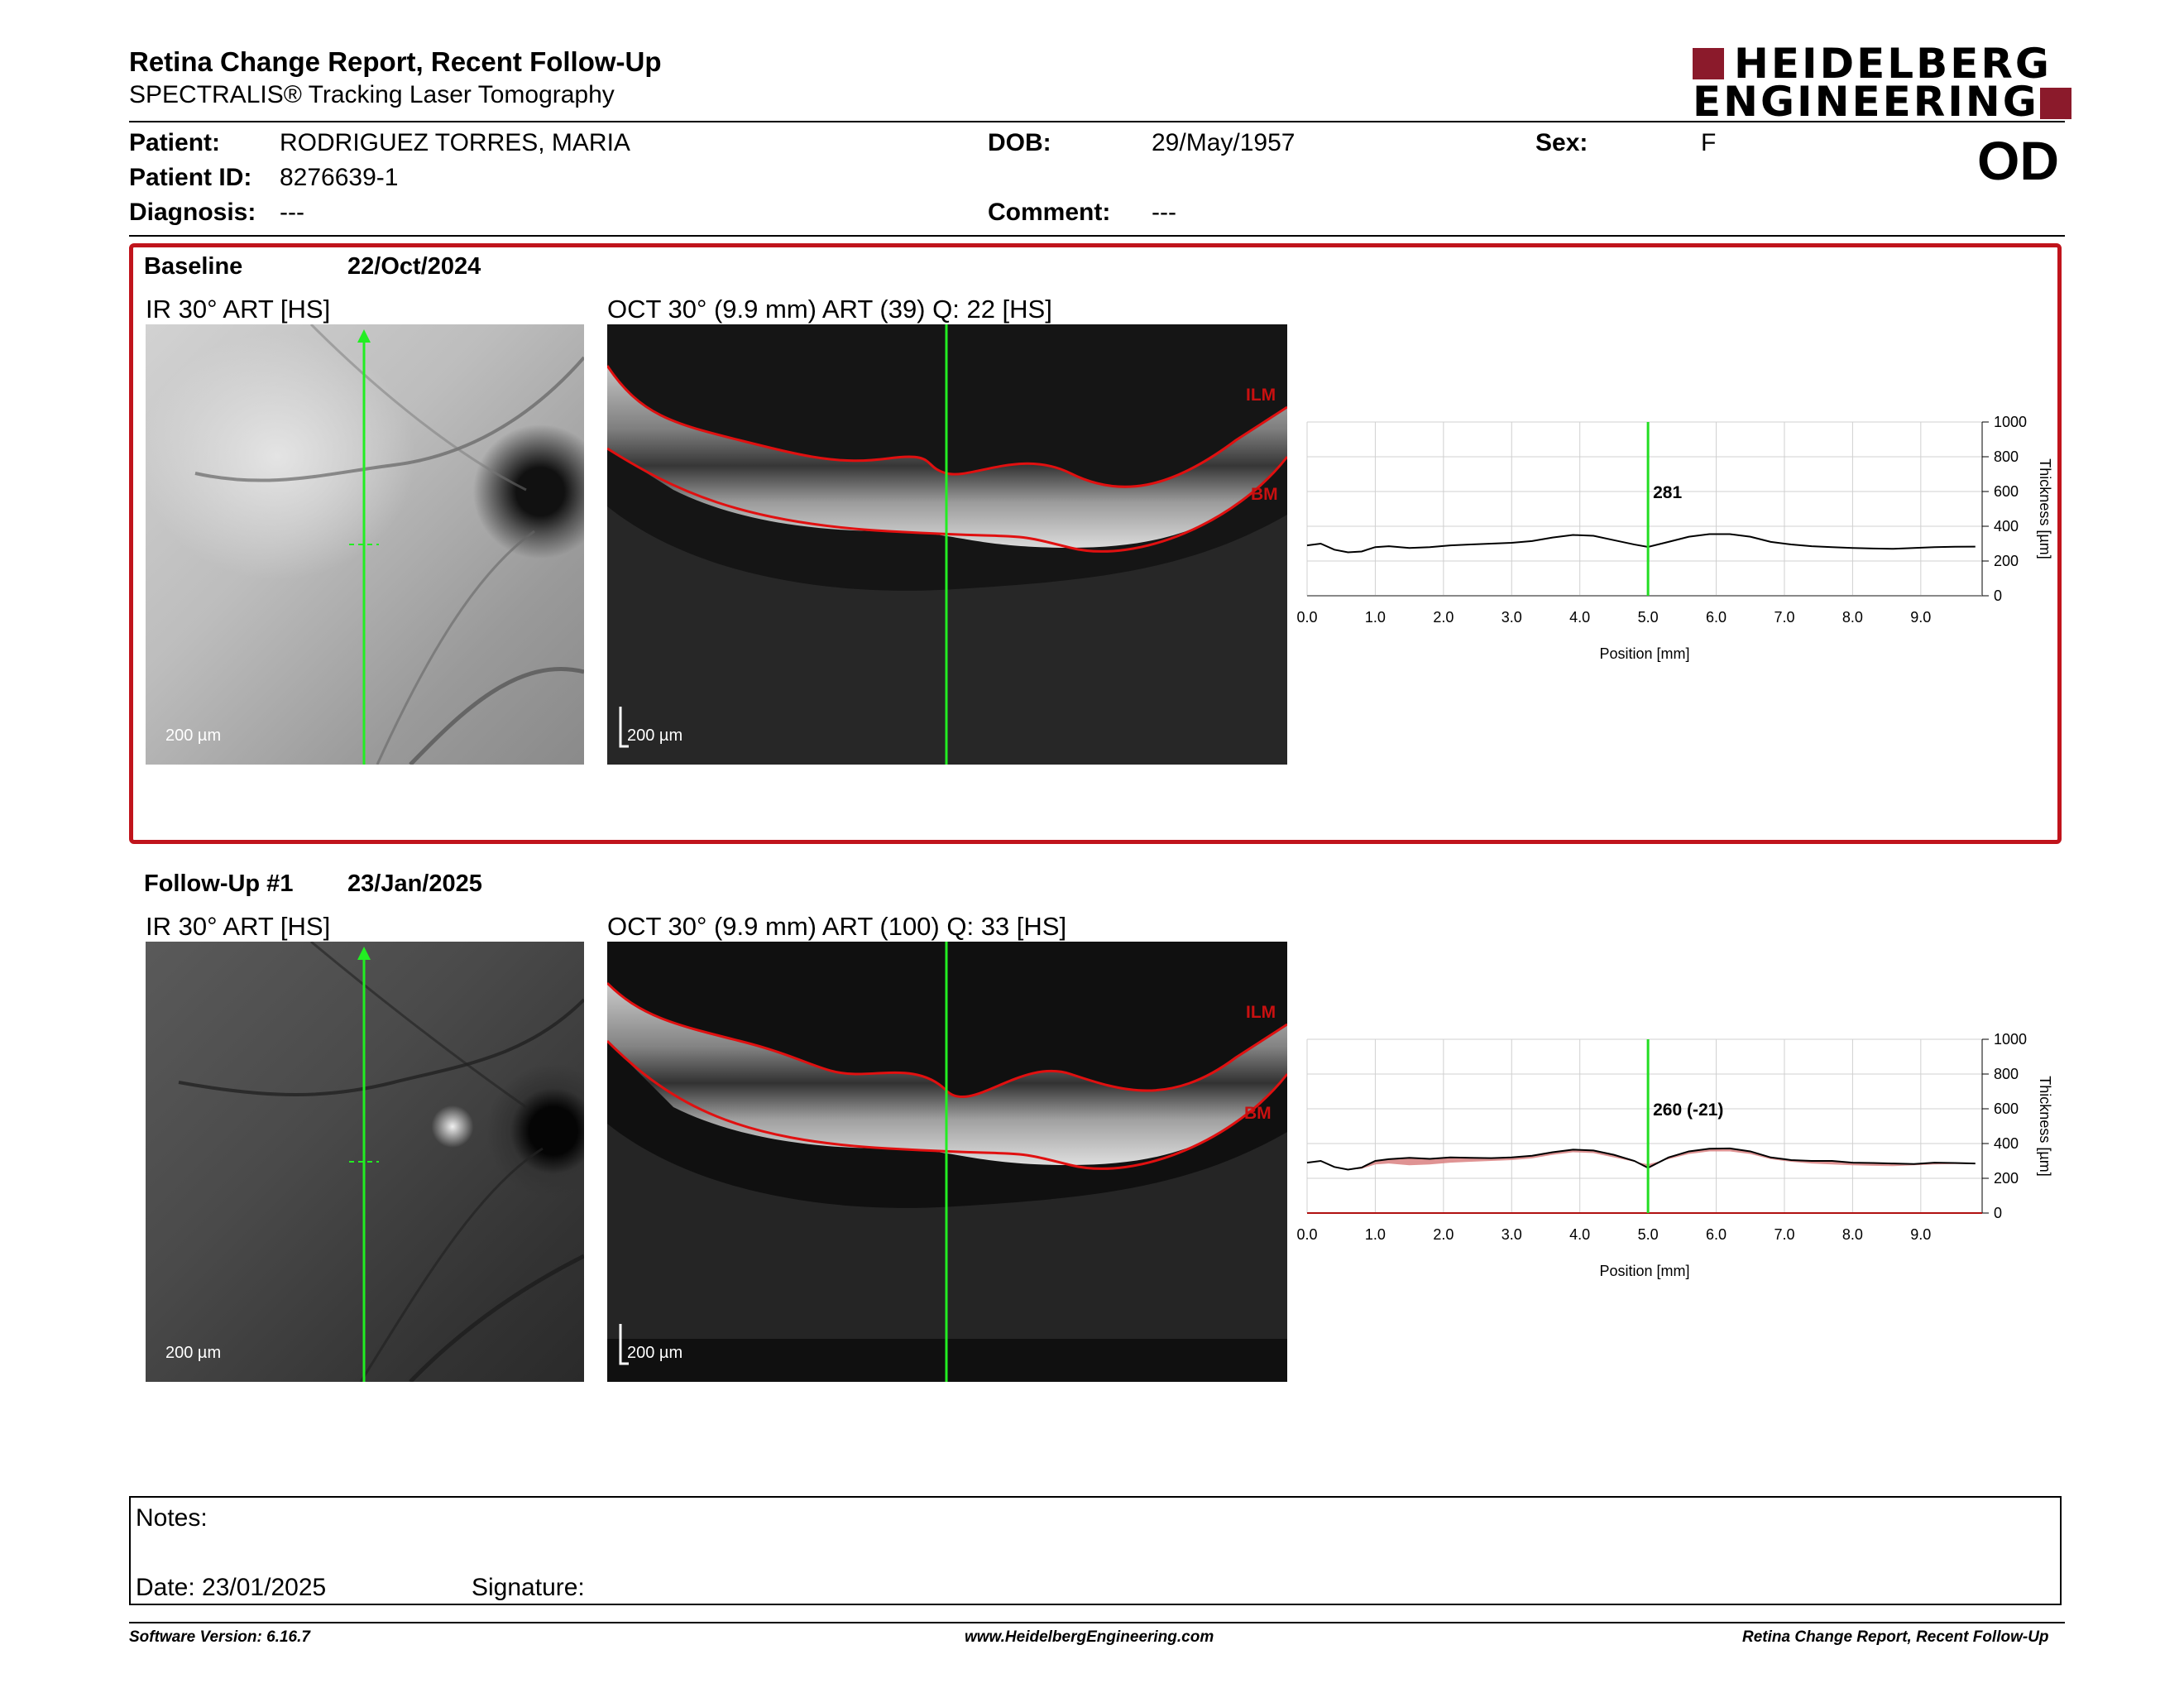 Image resolution: width=2184 pixels, height=1688 pixels. I want to click on footer-website: www.HeidelbergEngineering.com, so click(1089, 1637).